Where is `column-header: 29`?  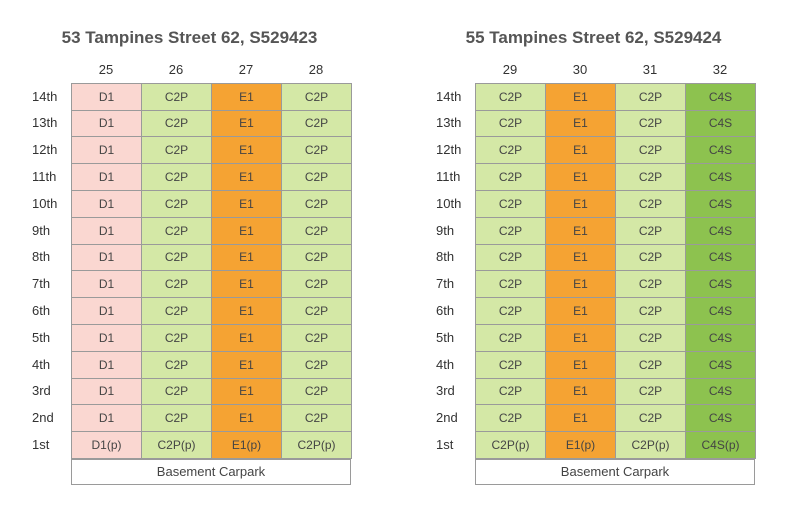
column-header: 29 is located at coordinates (510, 69).